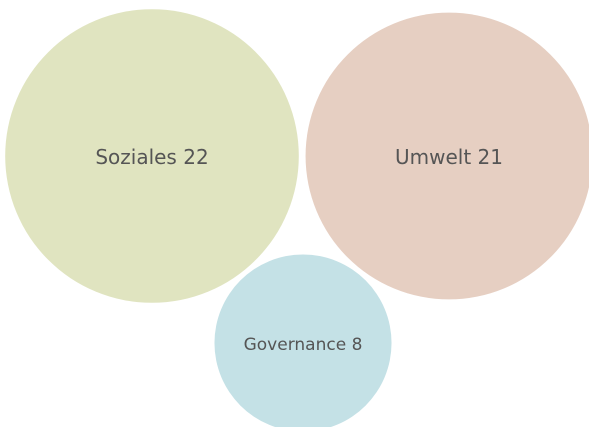 The width and height of the screenshot is (589, 427). I want to click on bubble-category: Governance, so click(295, 345).